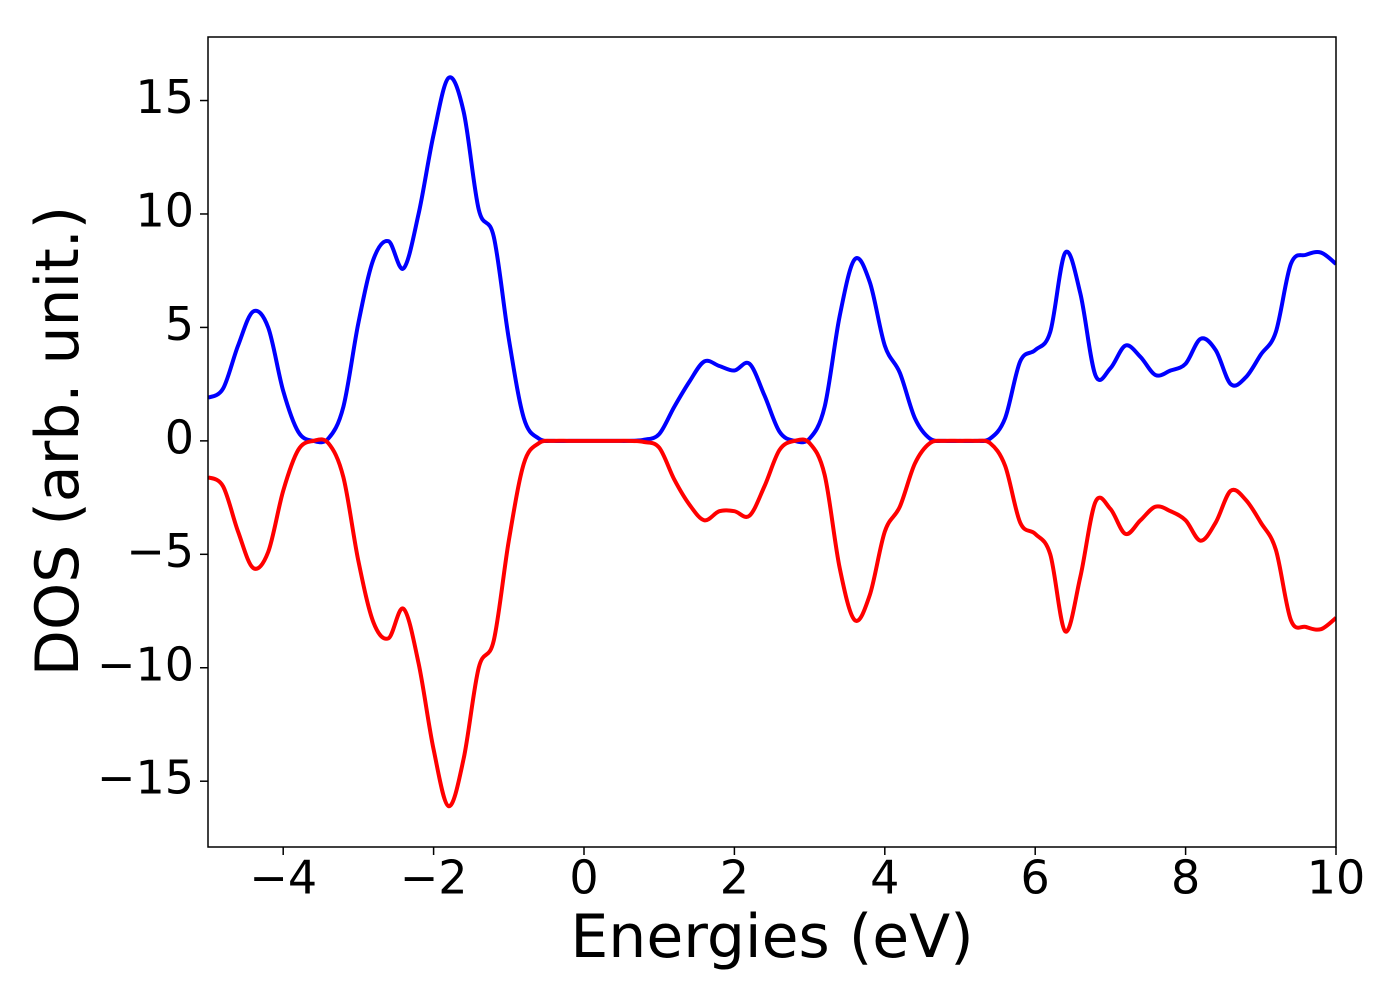 The height and width of the screenshot is (1000, 1400). I want to click on y-tick-label: 5, so click(179, 324).